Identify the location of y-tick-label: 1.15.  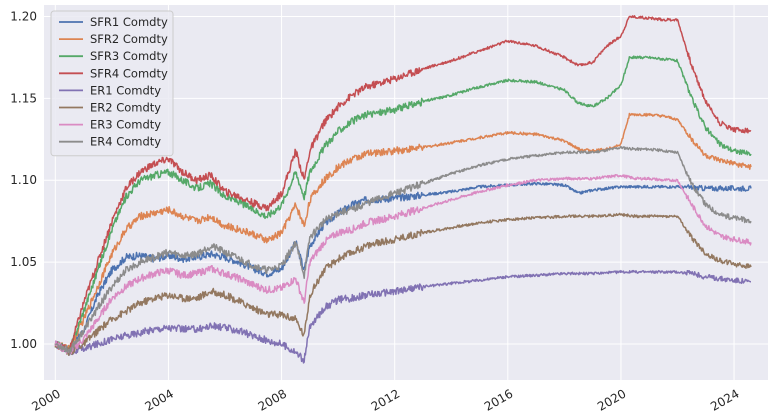
(23, 98).